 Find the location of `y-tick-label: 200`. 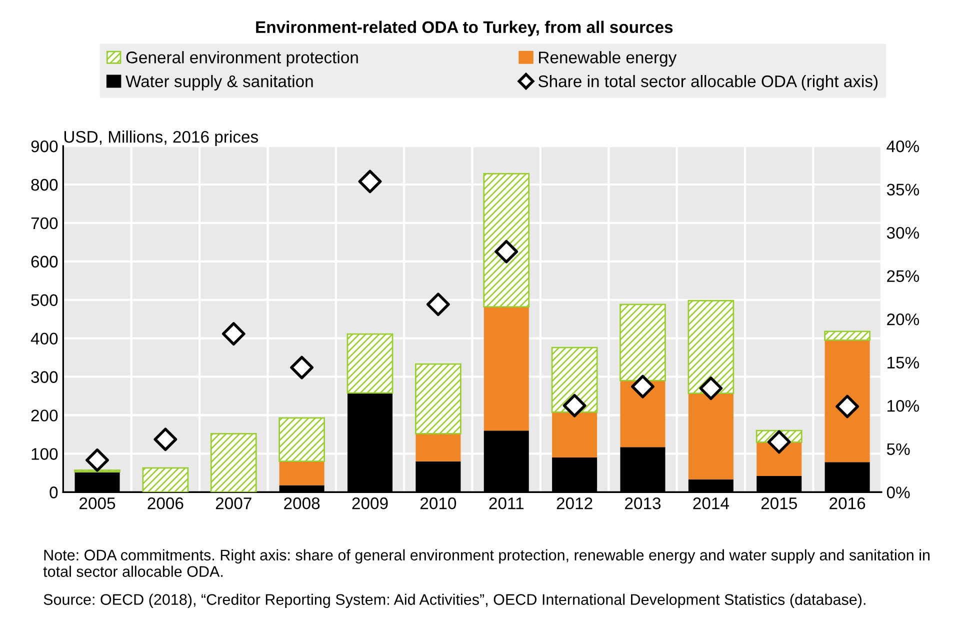

y-tick-label: 200 is located at coordinates (44, 416).